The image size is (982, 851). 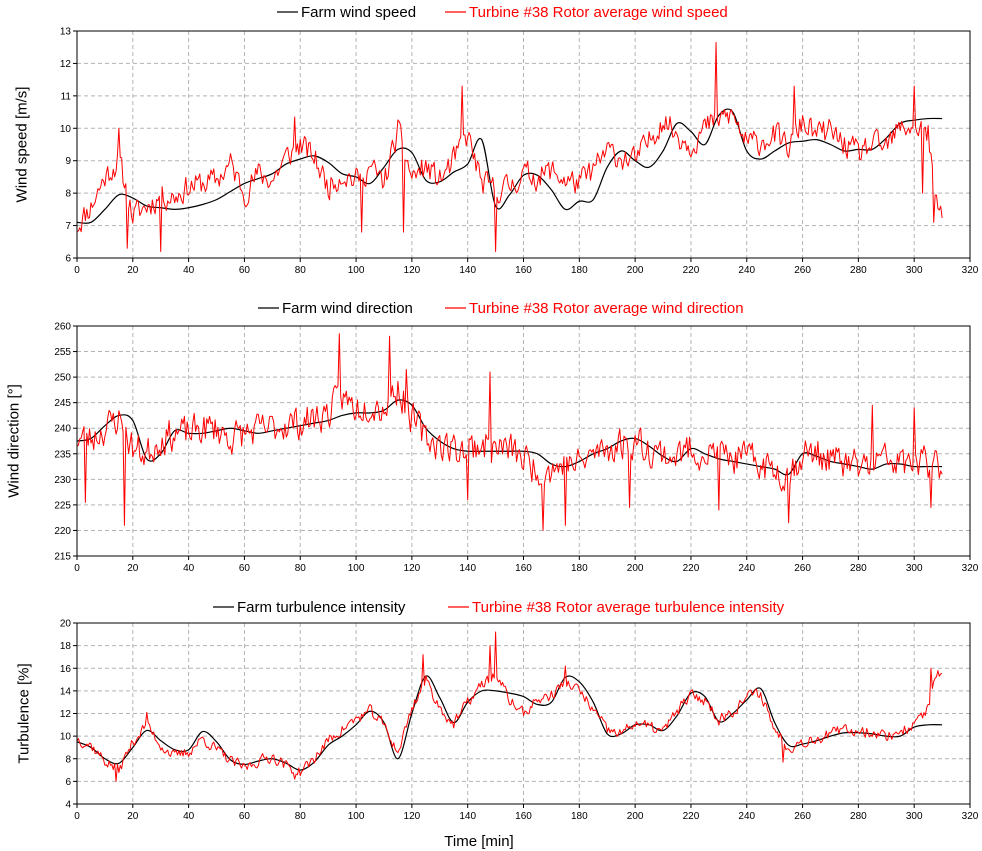 I want to click on y-tick-label: 13, so click(x=66, y=32).